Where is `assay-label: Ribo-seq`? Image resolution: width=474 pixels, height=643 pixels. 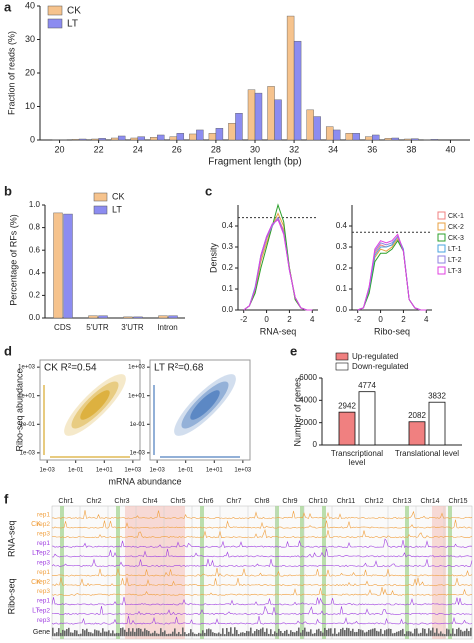 assay-label: Ribo-seq is located at coordinates (11, 596).